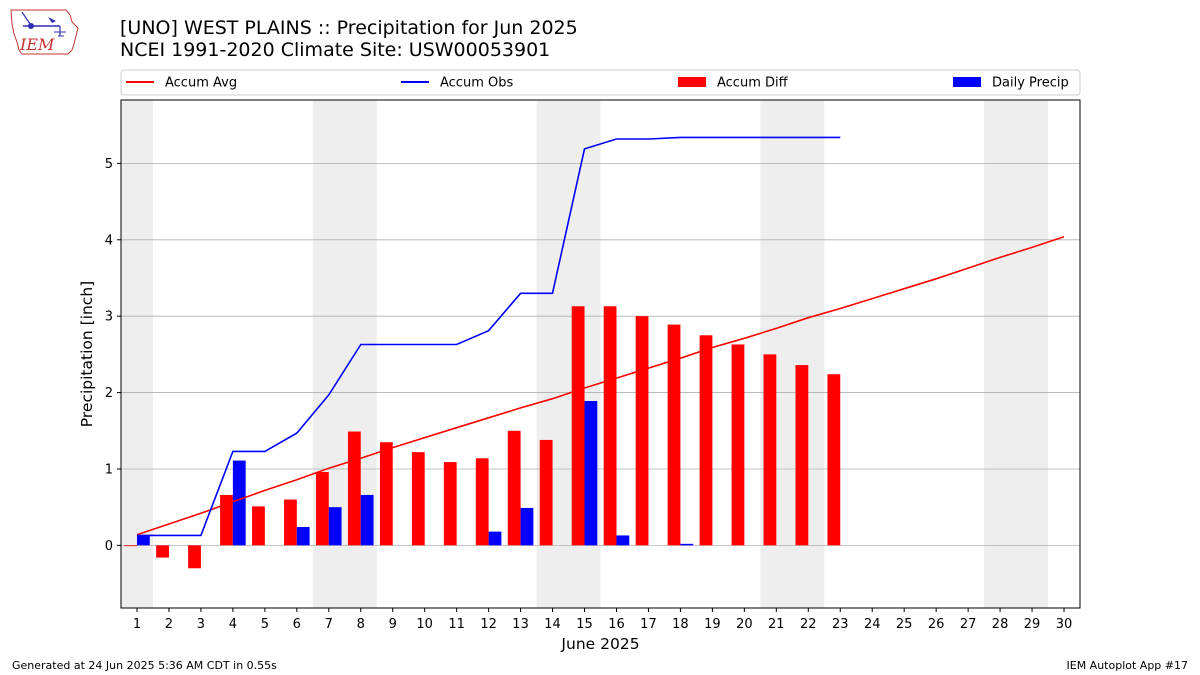 The height and width of the screenshot is (675, 1200). What do you see at coordinates (744, 624) in the screenshot?
I see `x-tick-label: 20` at bounding box center [744, 624].